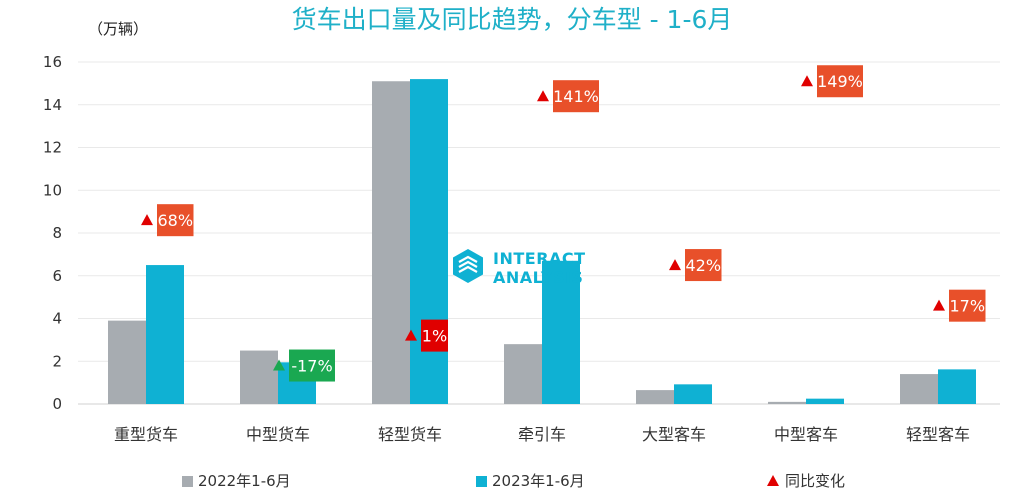 This screenshot has width=1024, height=503. What do you see at coordinates (52, 190) in the screenshot?
I see `y-tick-label: 10` at bounding box center [52, 190].